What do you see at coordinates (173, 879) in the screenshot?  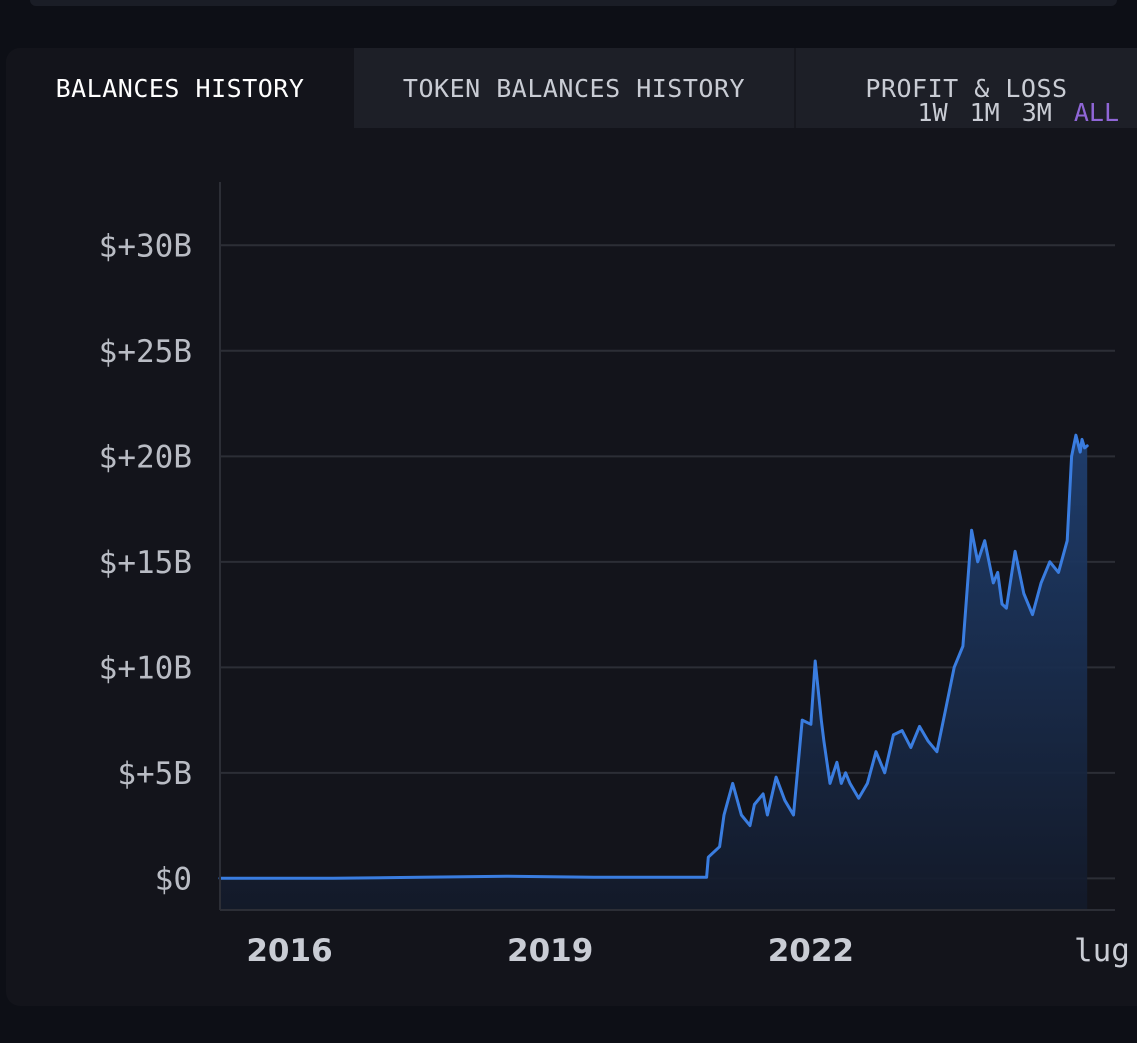 I see `y-tick-label: $0` at bounding box center [173, 879].